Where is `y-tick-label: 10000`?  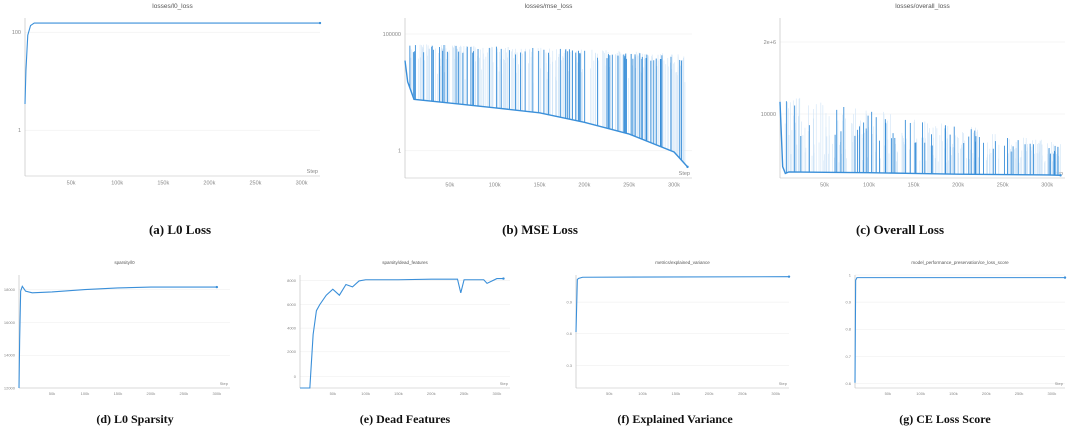 y-tick-label: 10000 is located at coordinates (768, 115).